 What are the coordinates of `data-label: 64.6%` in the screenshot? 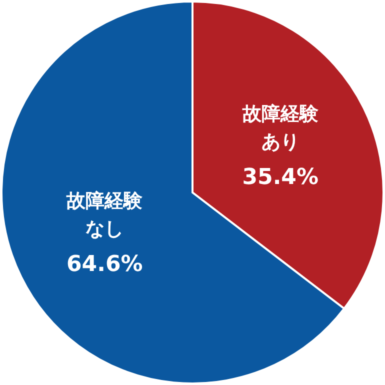 It's located at (104, 264).